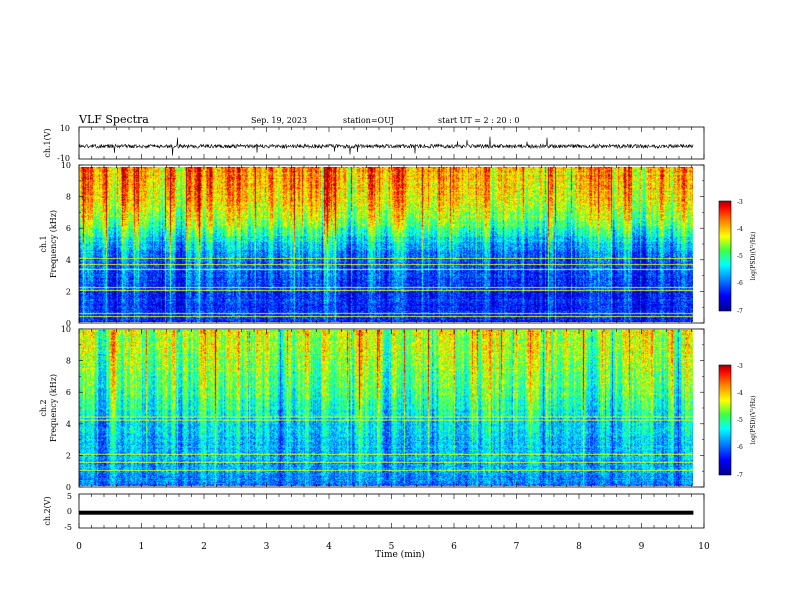  I want to click on ch1-ytick-top: 10, so click(65, 128).